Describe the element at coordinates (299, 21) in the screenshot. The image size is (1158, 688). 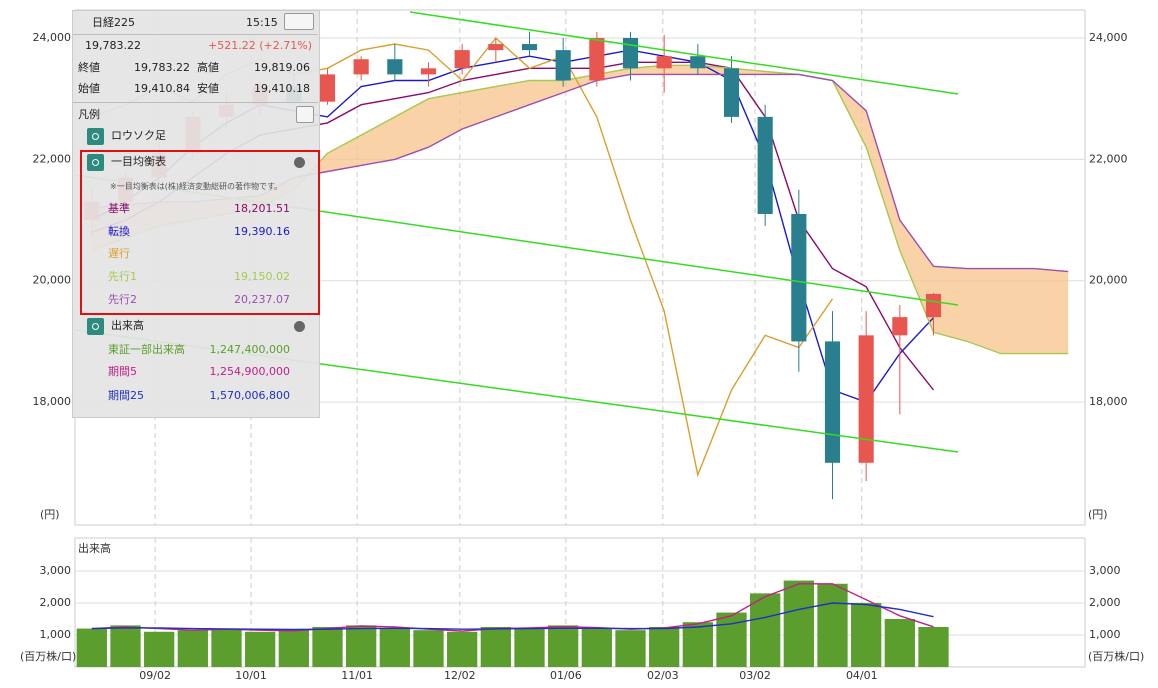
I see `panel-buttons` at that location.